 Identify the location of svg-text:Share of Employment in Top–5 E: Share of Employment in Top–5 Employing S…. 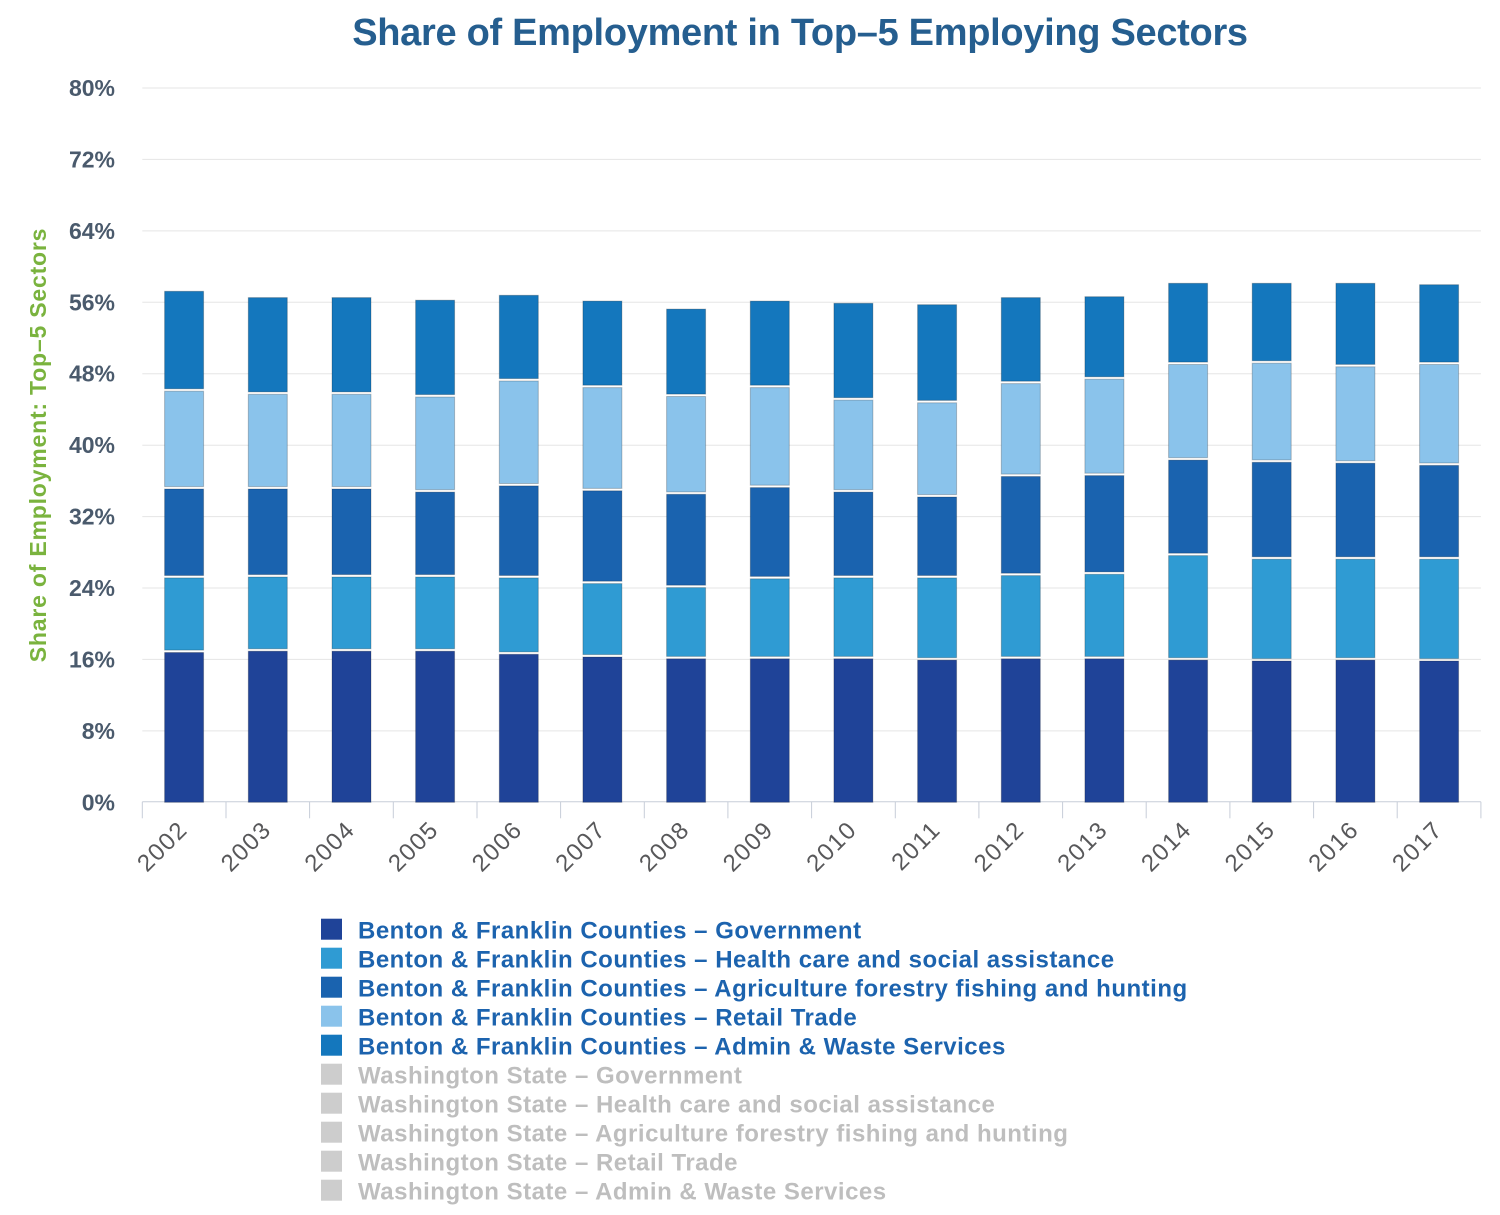
(800, 33).